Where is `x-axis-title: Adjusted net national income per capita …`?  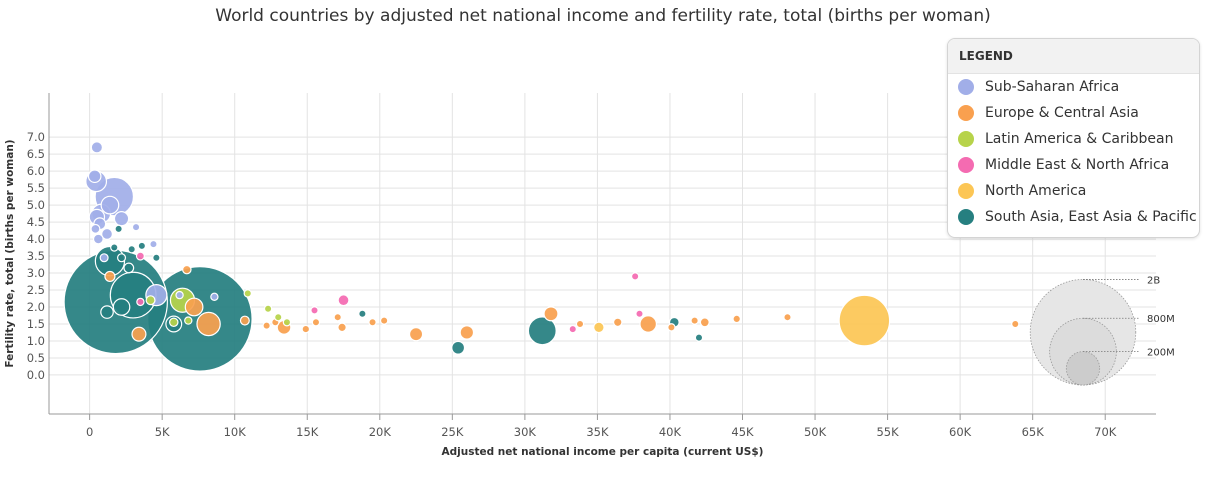
x-axis-title: Adjusted net national income per capita … is located at coordinates (603, 452).